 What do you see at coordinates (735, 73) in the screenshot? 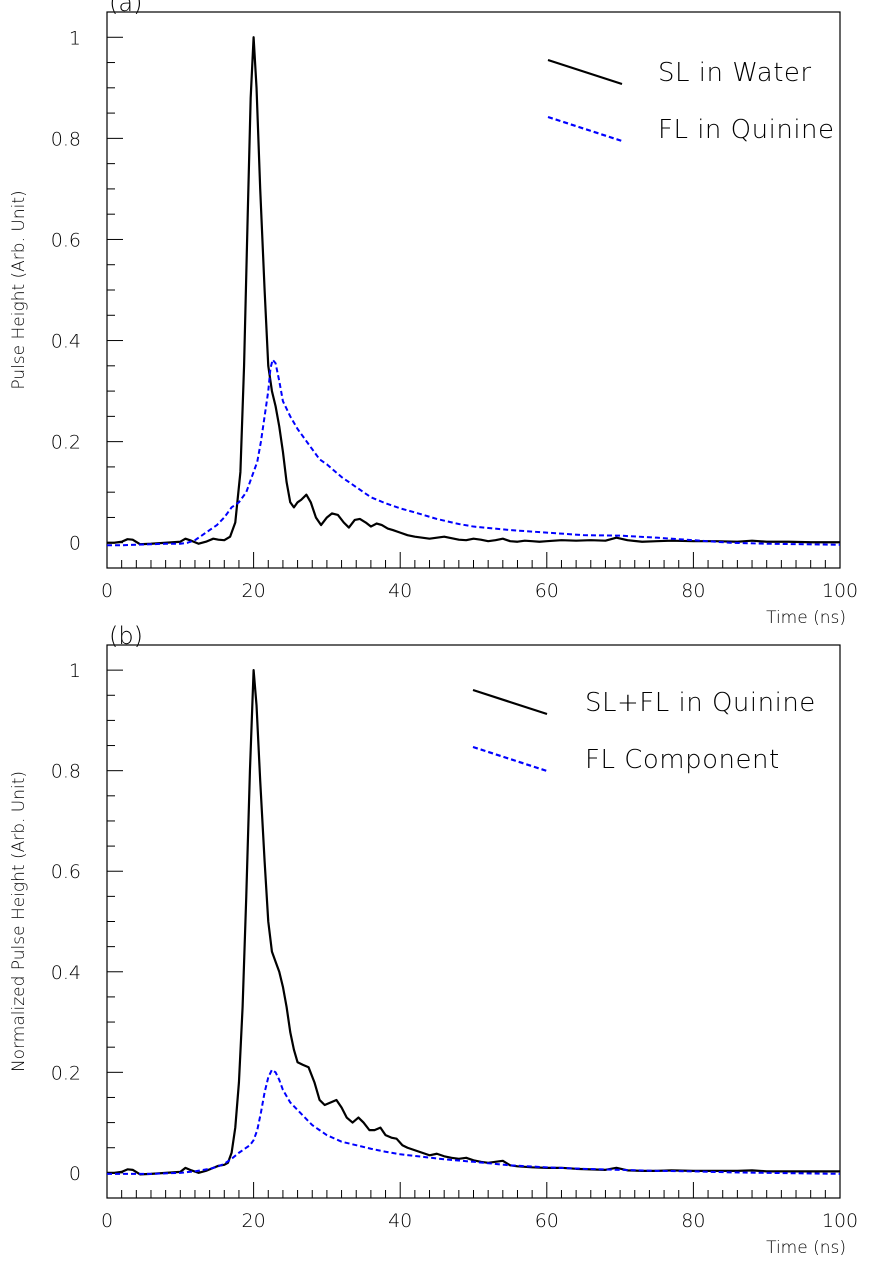
I see `legend-label-1: SL in Water` at bounding box center [735, 73].